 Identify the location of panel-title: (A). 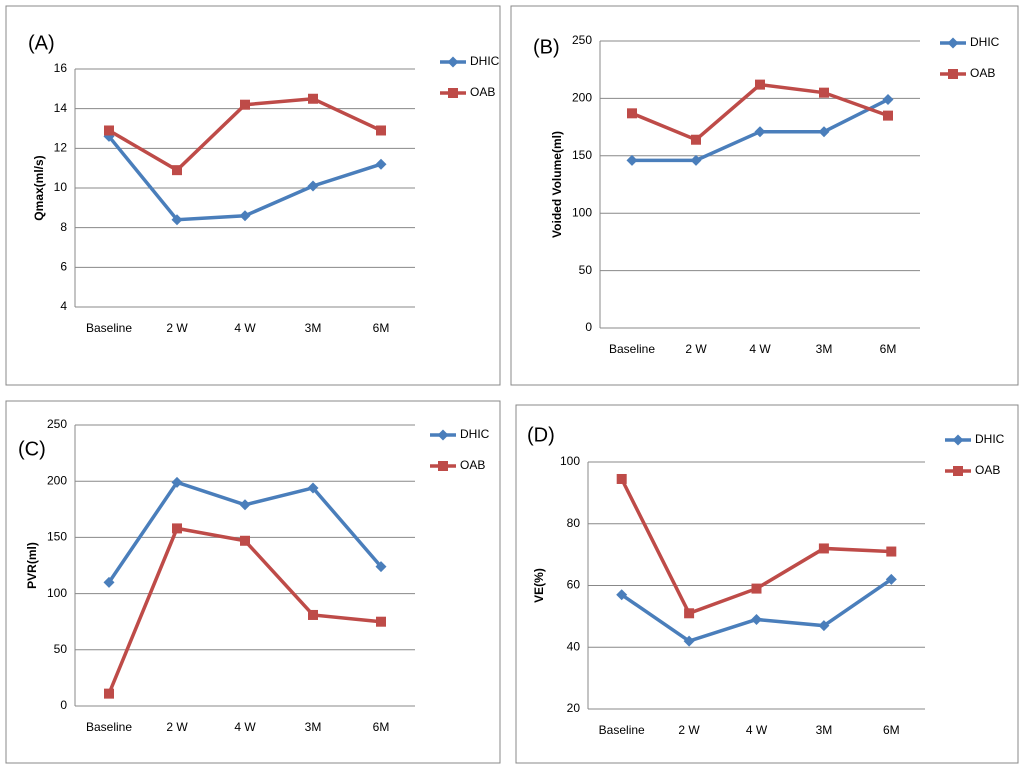
(41, 43).